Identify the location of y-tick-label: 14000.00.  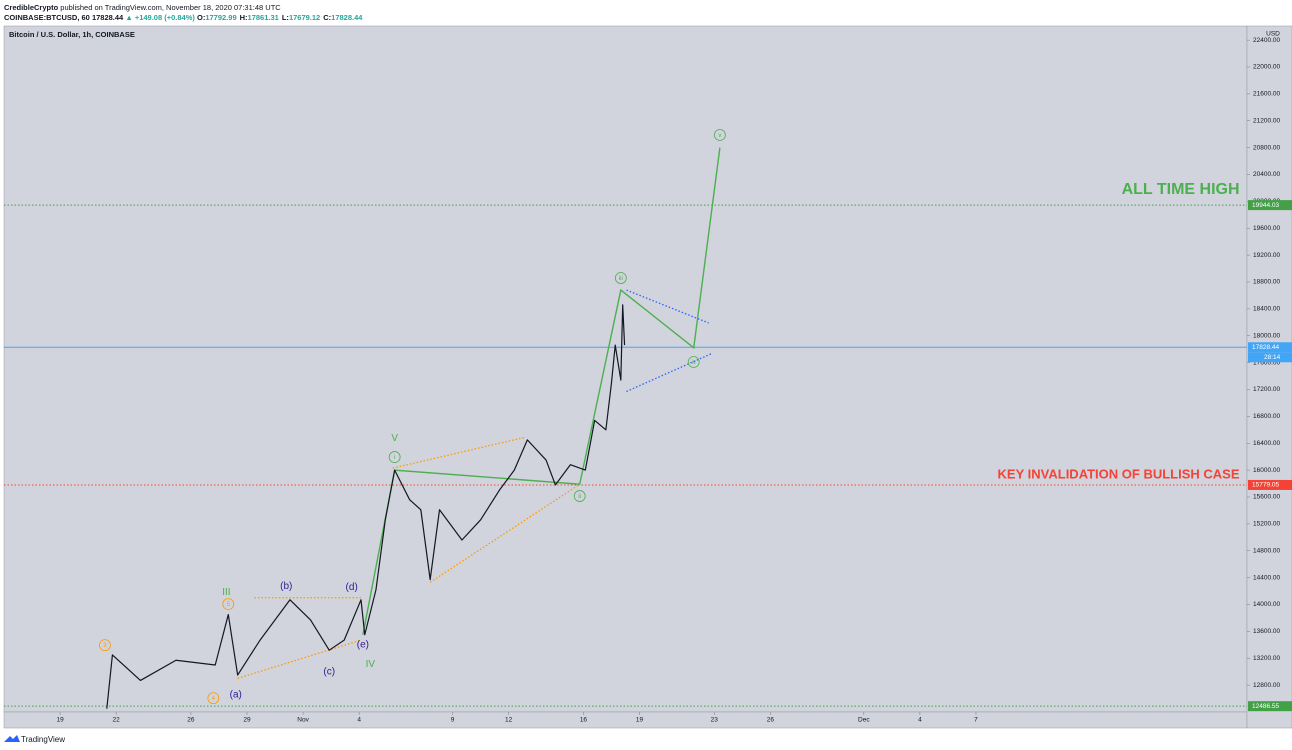
(1266, 604).